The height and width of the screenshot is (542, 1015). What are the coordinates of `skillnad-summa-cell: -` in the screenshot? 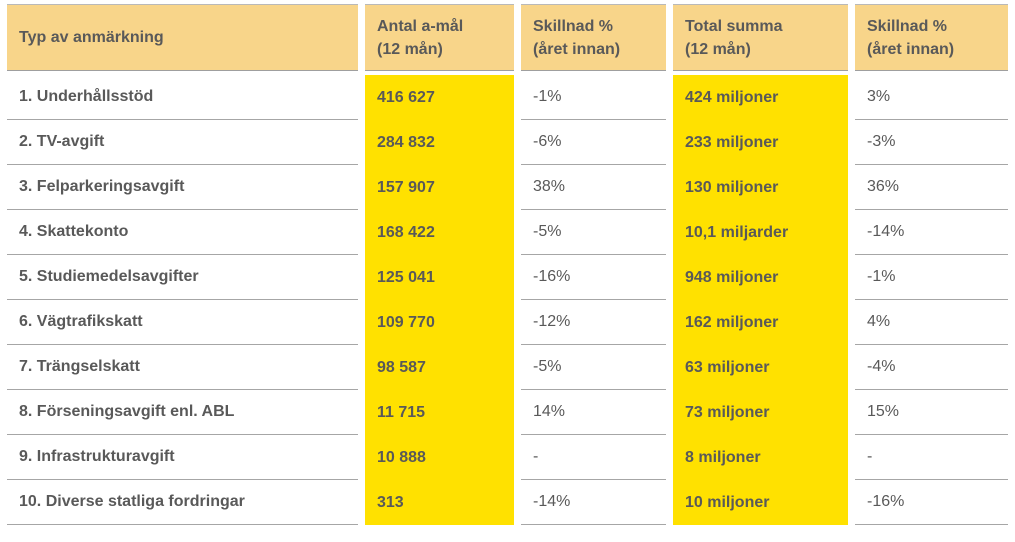 It's located at (931, 457).